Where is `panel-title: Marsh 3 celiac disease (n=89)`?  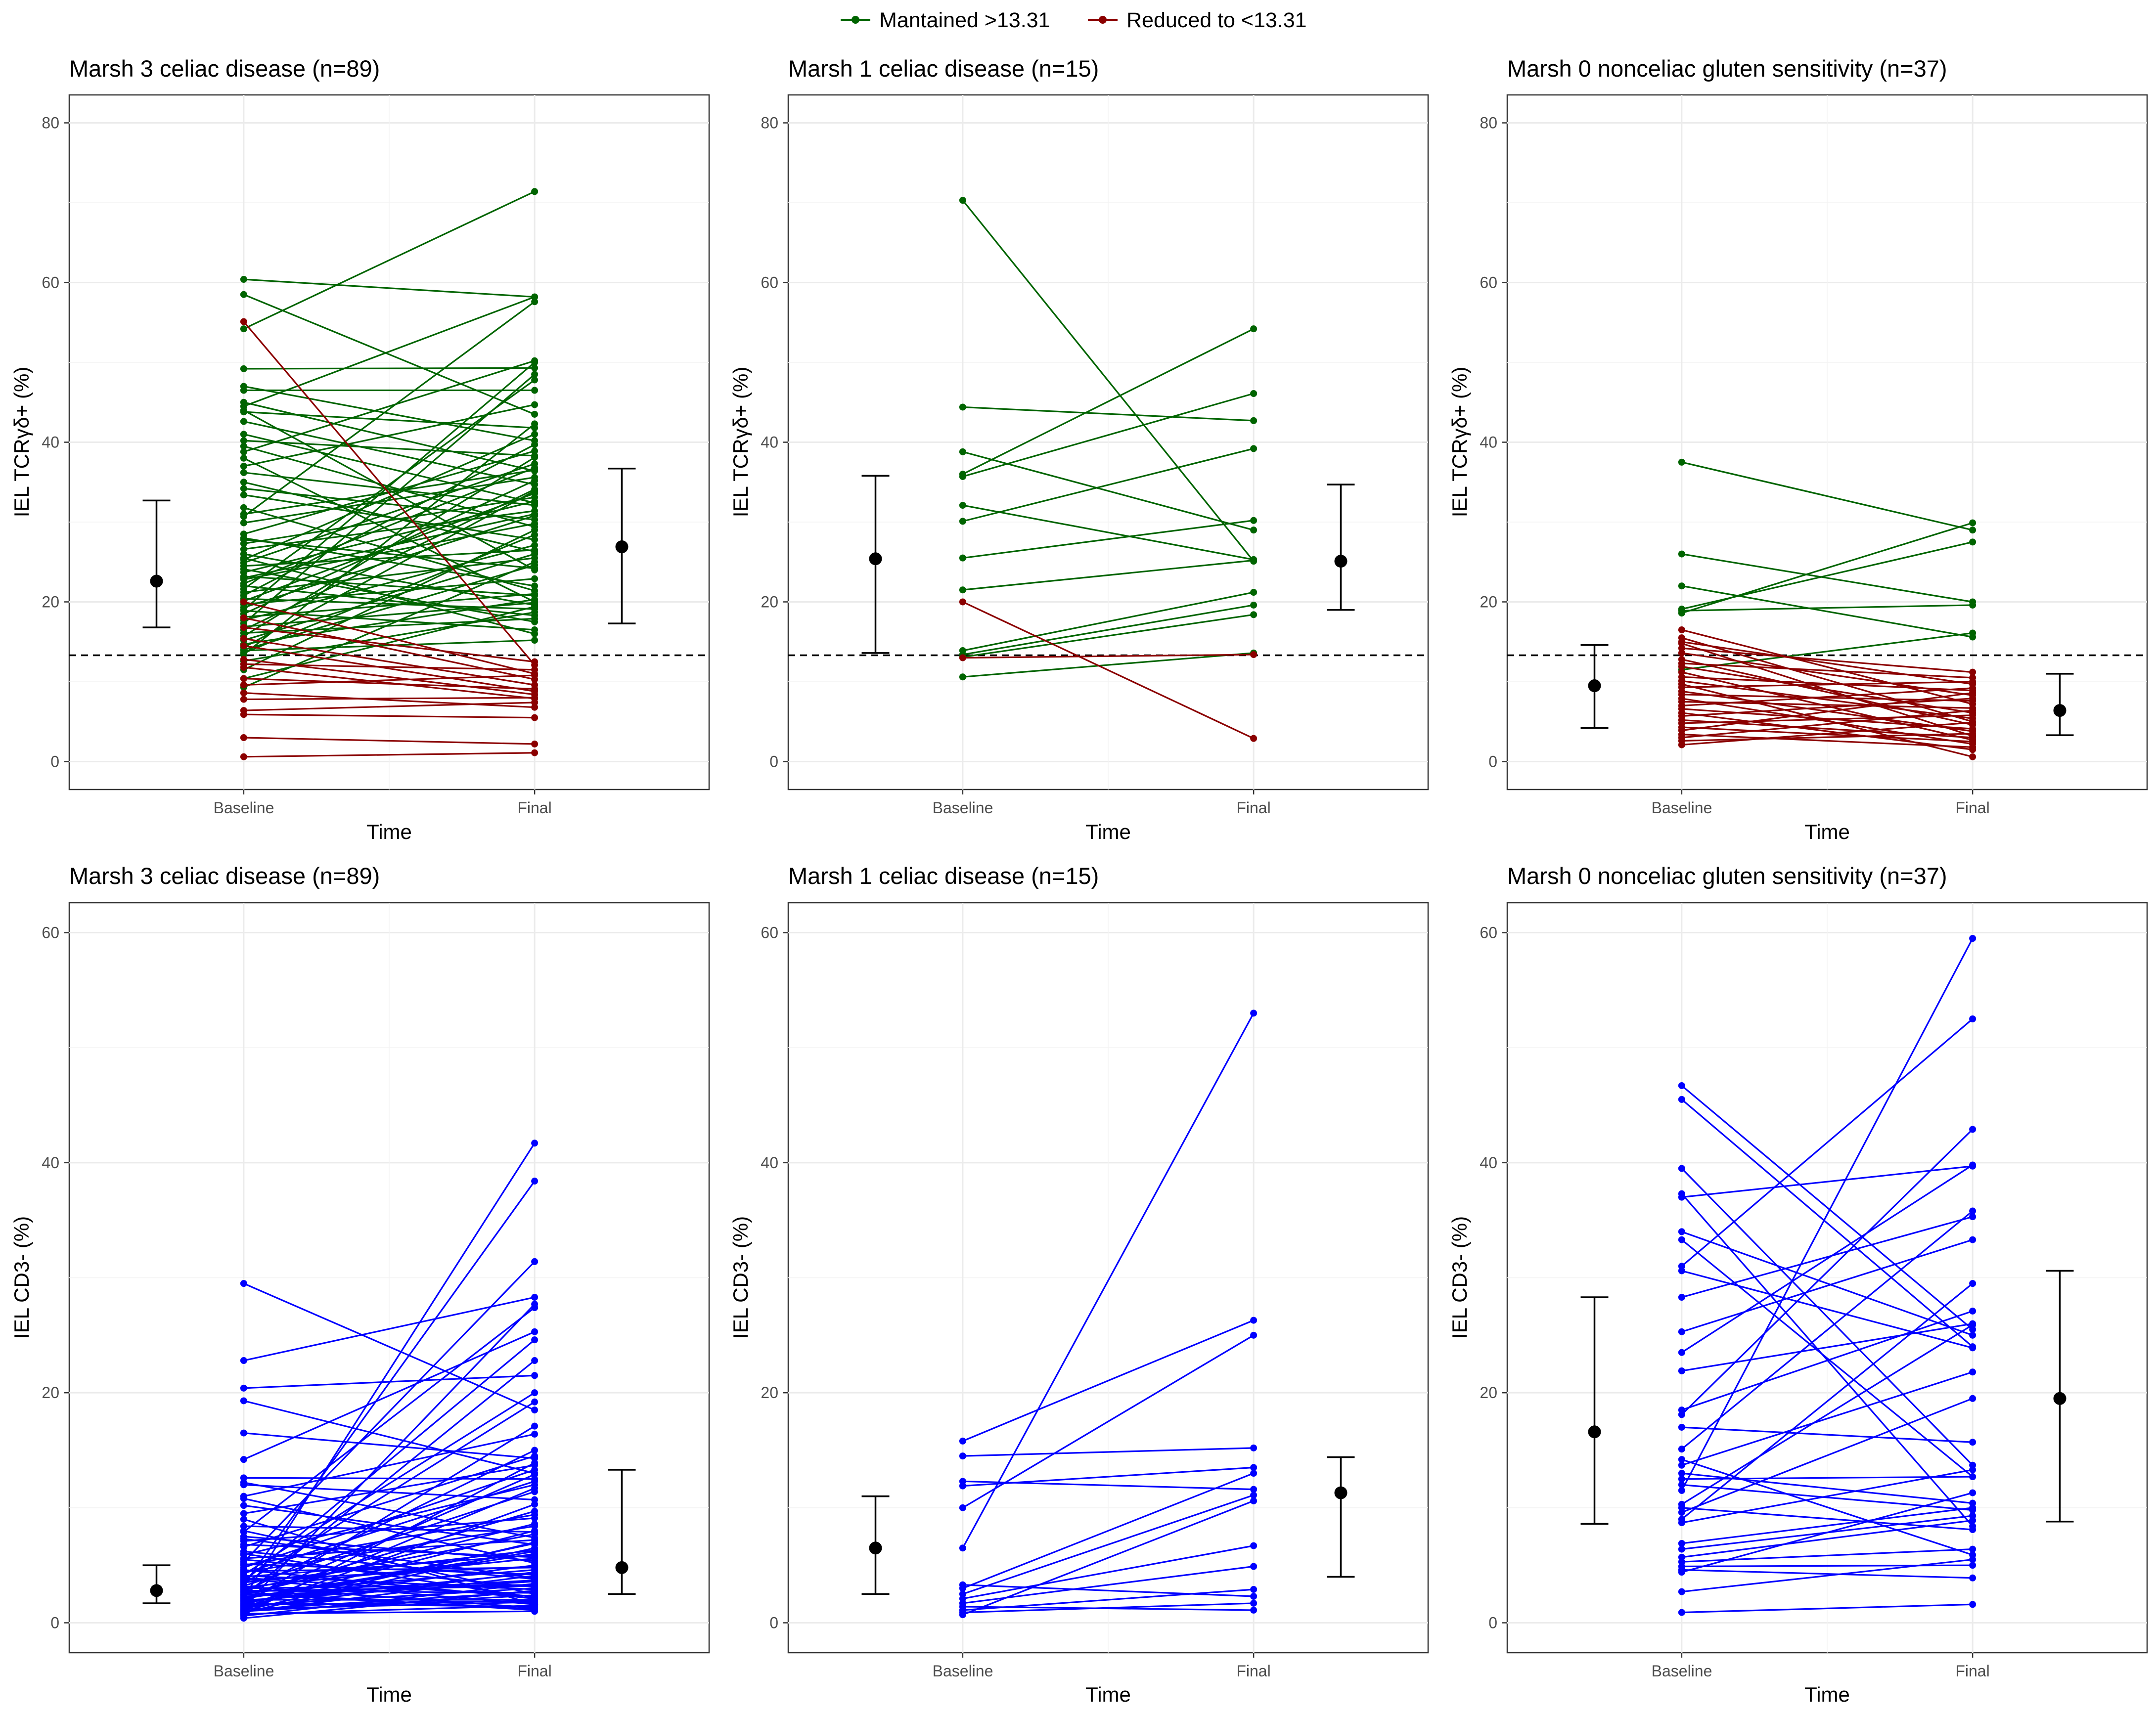
panel-title: Marsh 3 celiac disease (n=89) is located at coordinates (224, 876).